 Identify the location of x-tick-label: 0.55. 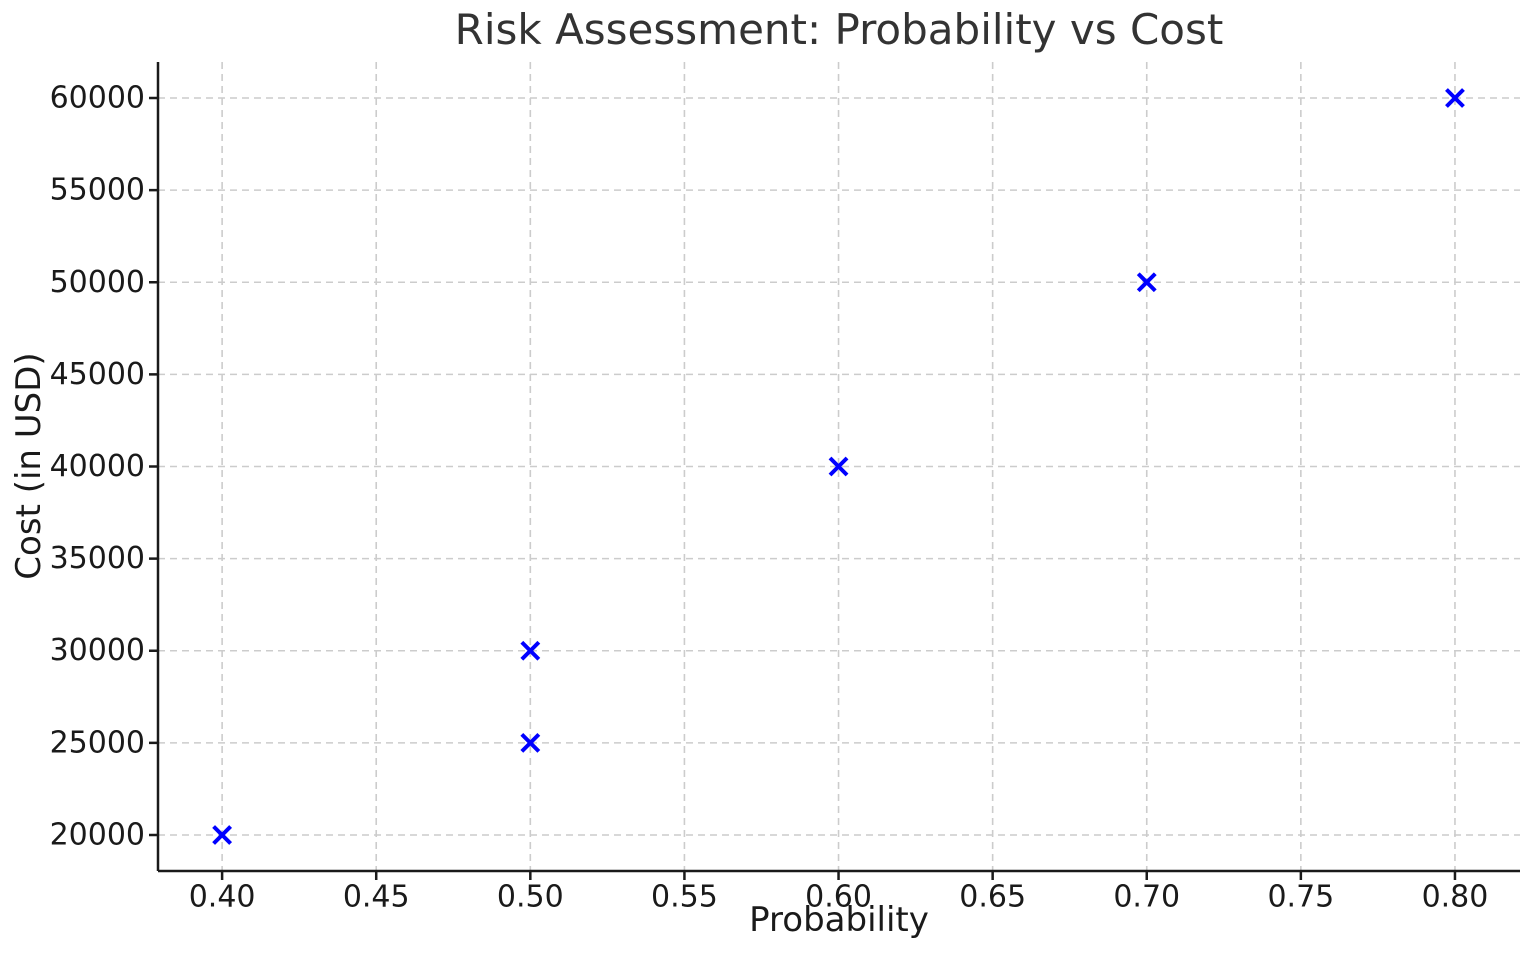
(684, 897).